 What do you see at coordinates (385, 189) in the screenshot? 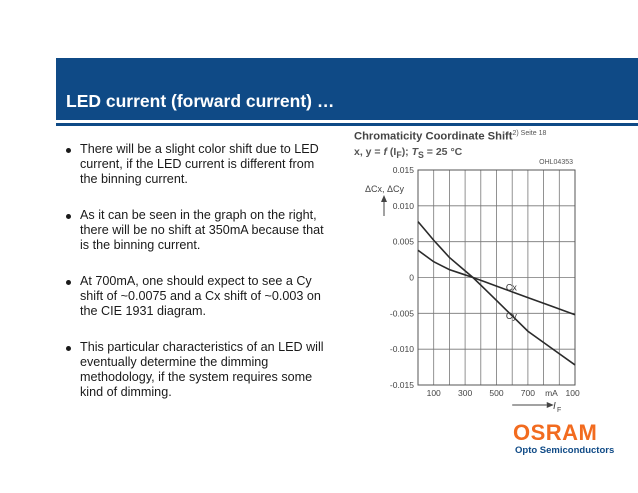
I see `y-axis-label: ΔCx, ΔCy` at bounding box center [385, 189].